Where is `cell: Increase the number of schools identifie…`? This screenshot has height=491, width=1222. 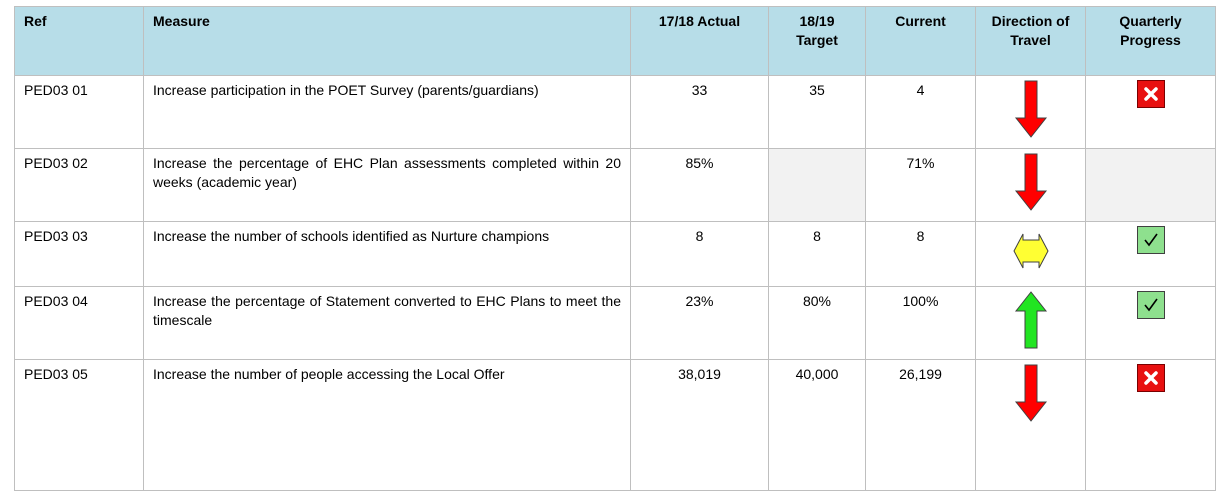
cell: Increase the number of schools identifie… is located at coordinates (387, 254).